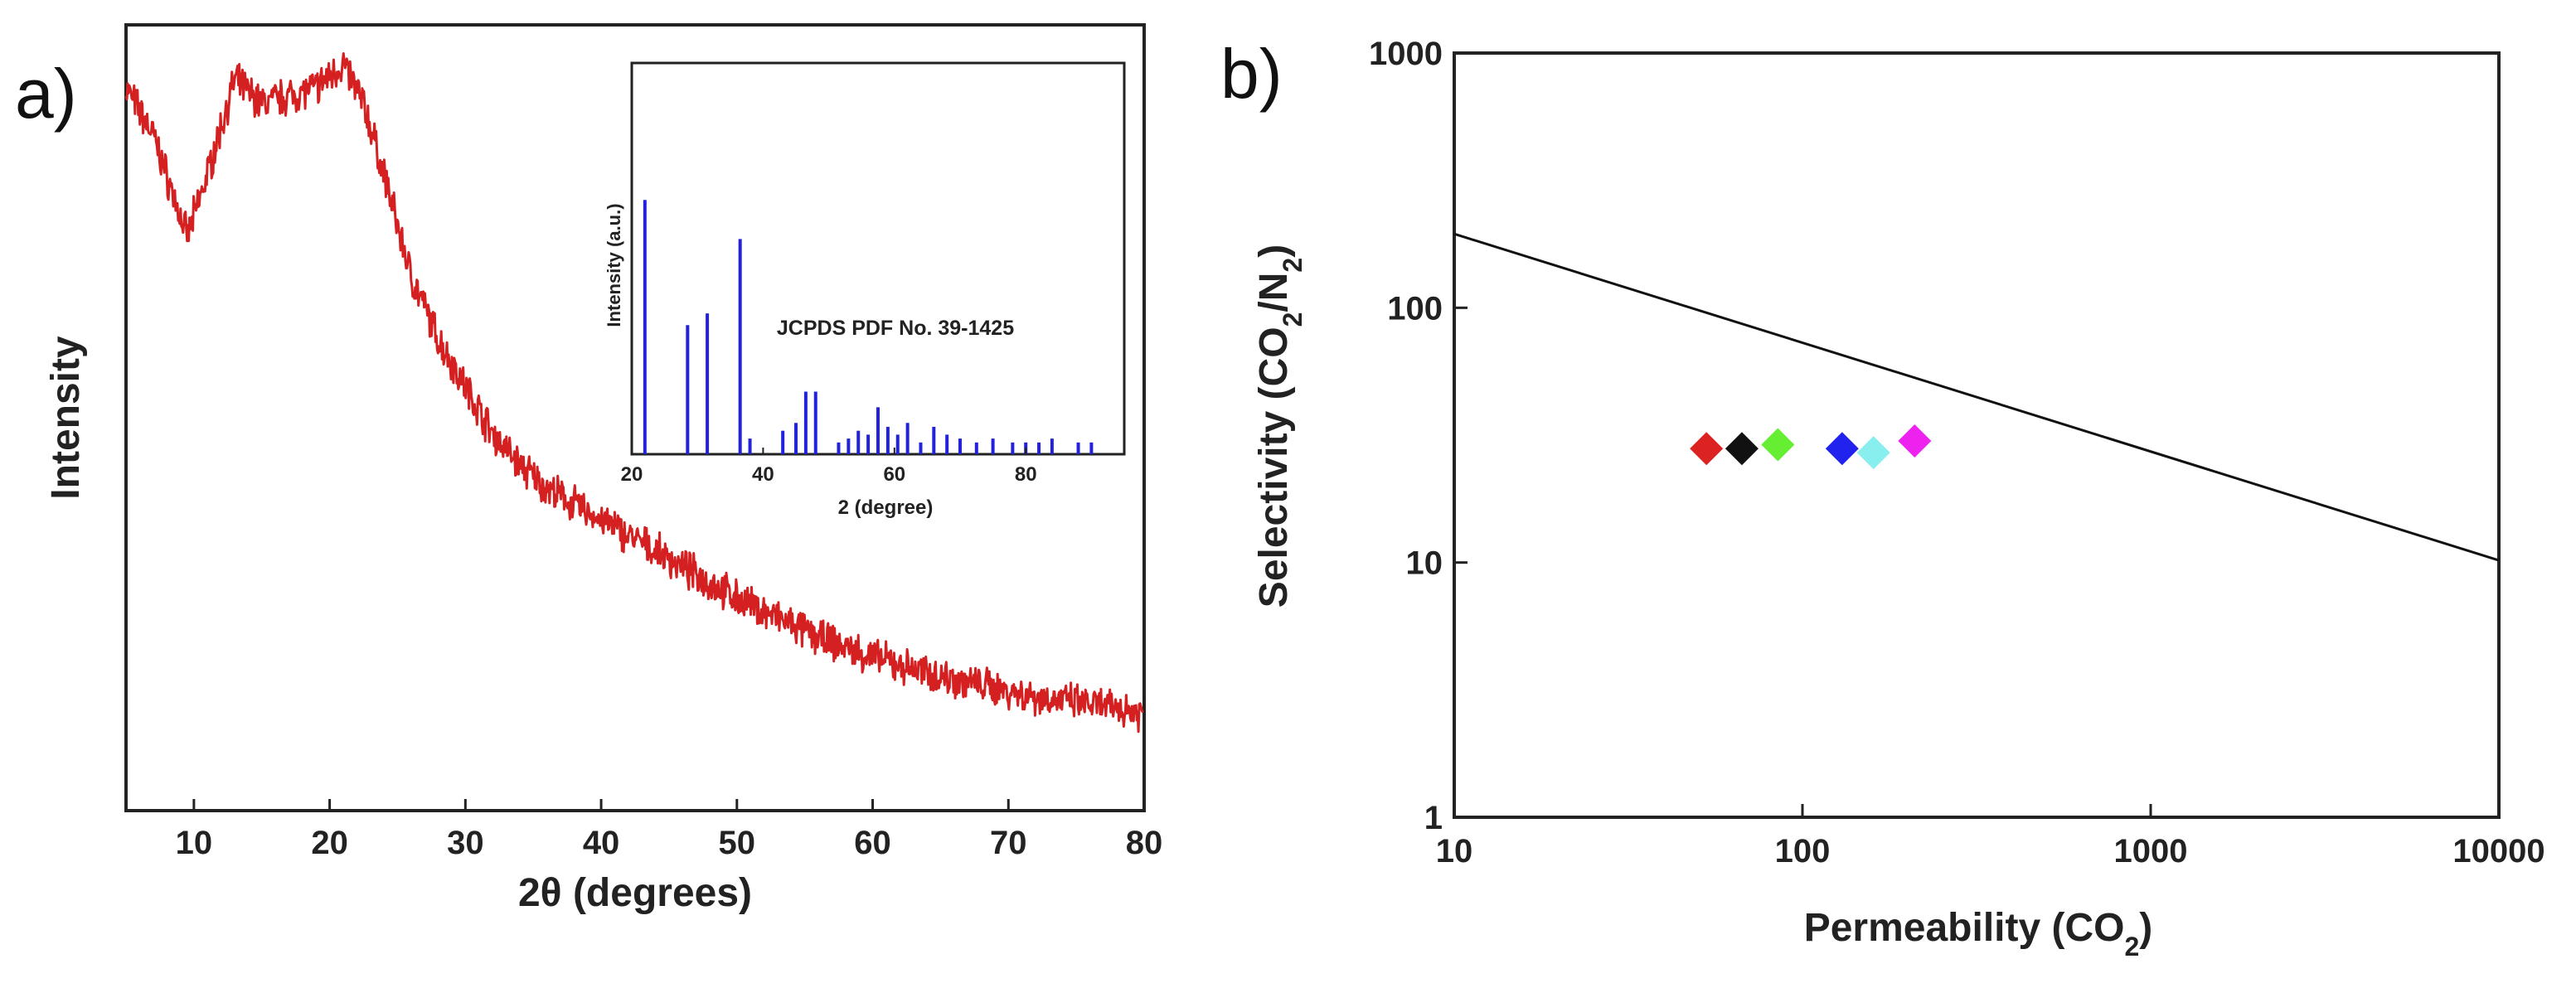 The width and height of the screenshot is (2576, 988). What do you see at coordinates (1424, 563) in the screenshot?
I see `robeson-y-tick-label: 10` at bounding box center [1424, 563].